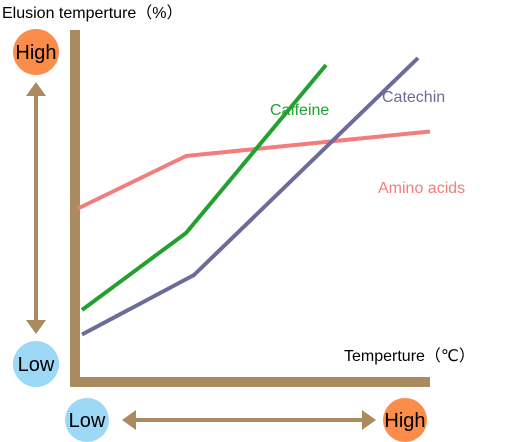  What do you see at coordinates (413, 97) in the screenshot?
I see `series-label-catechin: Catechin` at bounding box center [413, 97].